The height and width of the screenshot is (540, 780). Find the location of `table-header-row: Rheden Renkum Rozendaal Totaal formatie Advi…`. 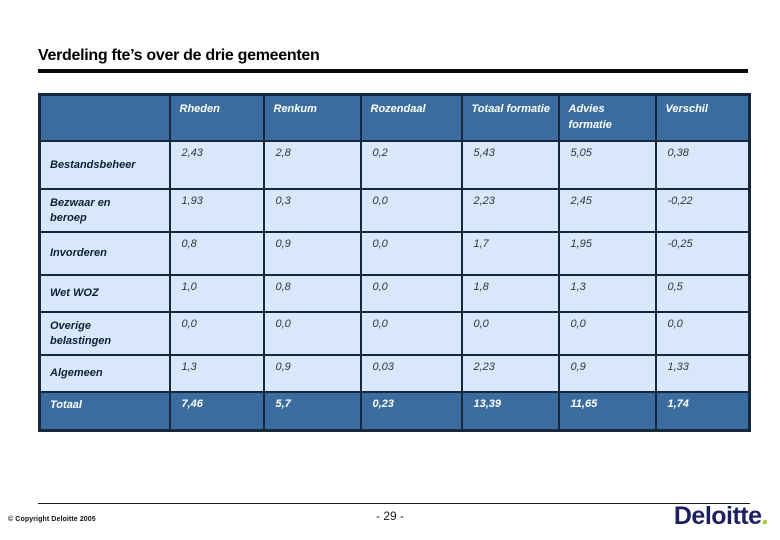

table-header-row: Rheden Renkum Rozendaal Totaal formatie Advi… is located at coordinates (394, 117).